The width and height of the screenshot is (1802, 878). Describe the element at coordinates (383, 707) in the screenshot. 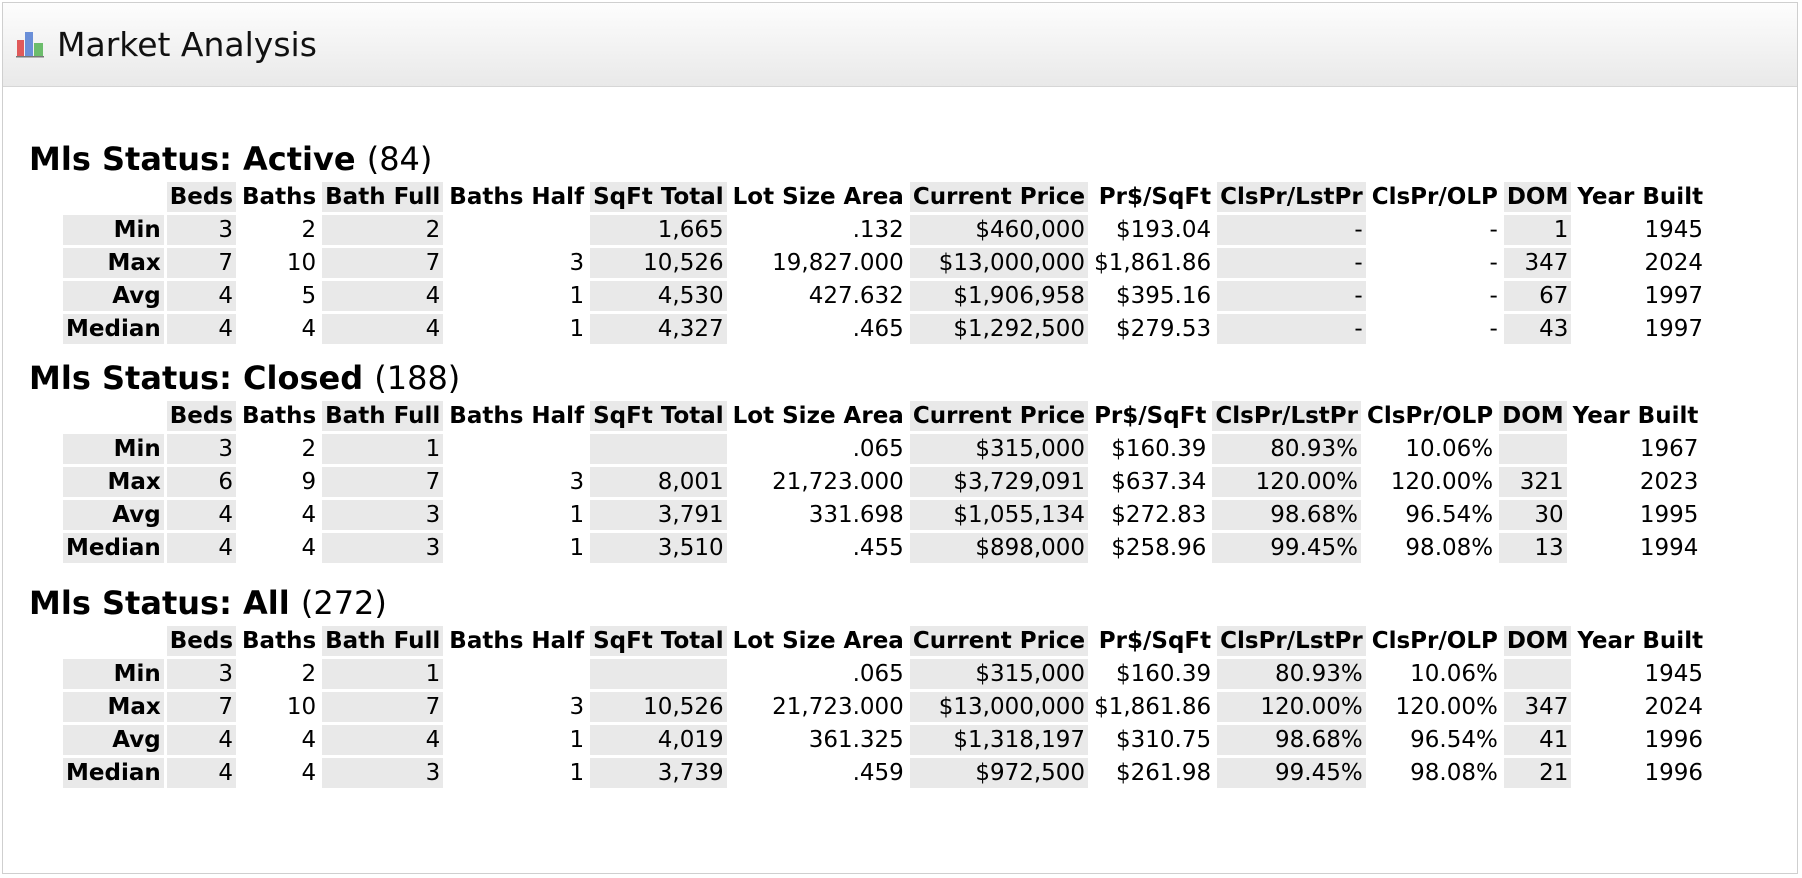

I see `cell-bath-full: 7` at that location.